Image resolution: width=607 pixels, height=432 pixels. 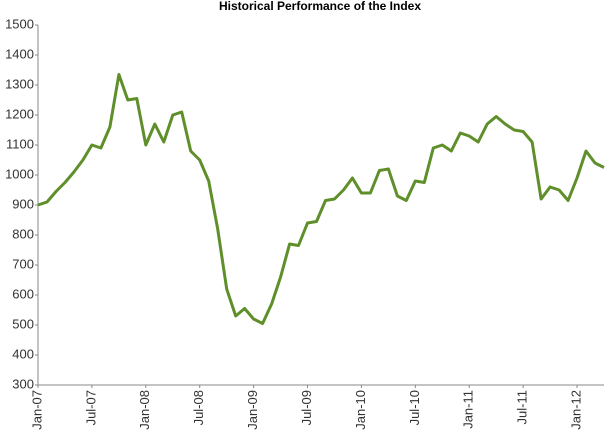 I want to click on y-tick-label: 700, so click(x=23, y=263).